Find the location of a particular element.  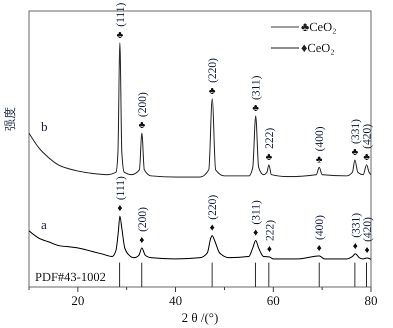

x-tick-label: 40 is located at coordinates (175, 300).